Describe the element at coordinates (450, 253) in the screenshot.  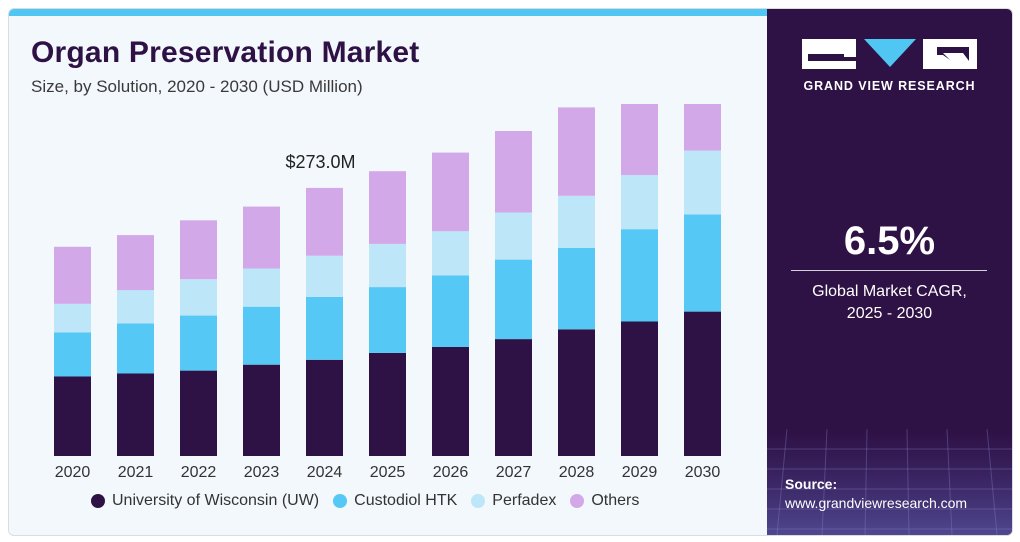
I see `bar-segment-2026-s2` at that location.